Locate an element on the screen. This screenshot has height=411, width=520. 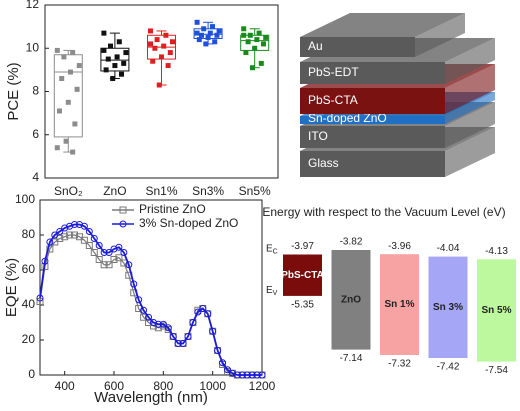
layer-label: Au is located at coordinates (315, 46).